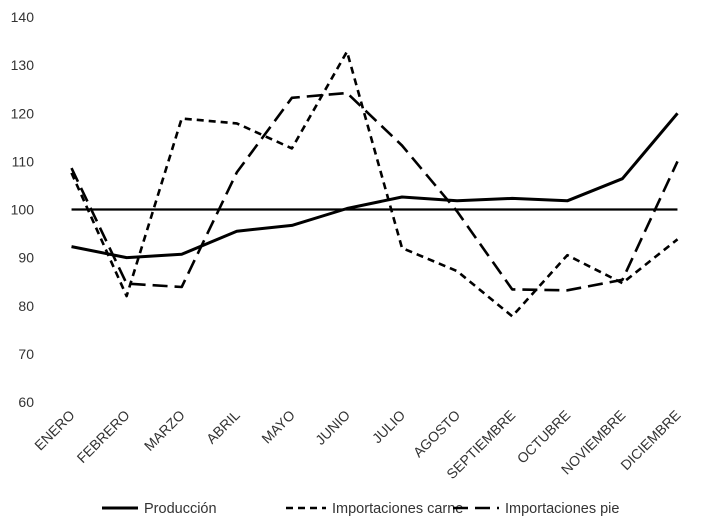 Image resolution: width=720 pixels, height=531 pixels. I want to click on x-tick-label: AGOSTO, so click(437, 434).